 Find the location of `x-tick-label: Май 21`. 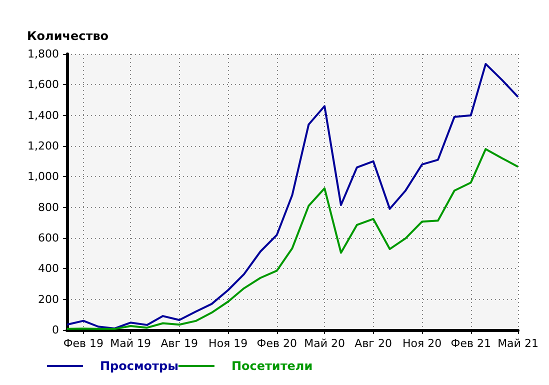

x-tick-label: Май 21 is located at coordinates (518, 343).